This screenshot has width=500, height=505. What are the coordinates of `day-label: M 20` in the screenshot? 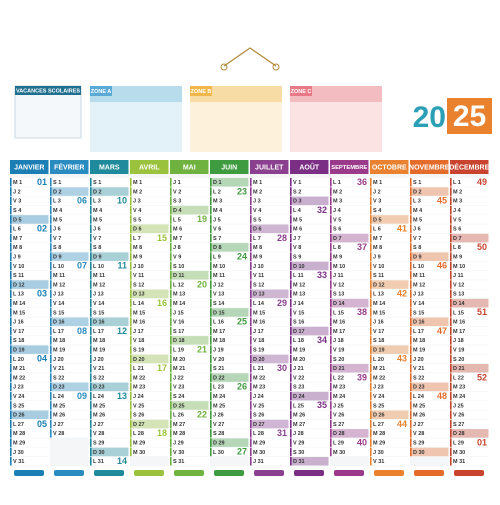 It's located at (179, 360).